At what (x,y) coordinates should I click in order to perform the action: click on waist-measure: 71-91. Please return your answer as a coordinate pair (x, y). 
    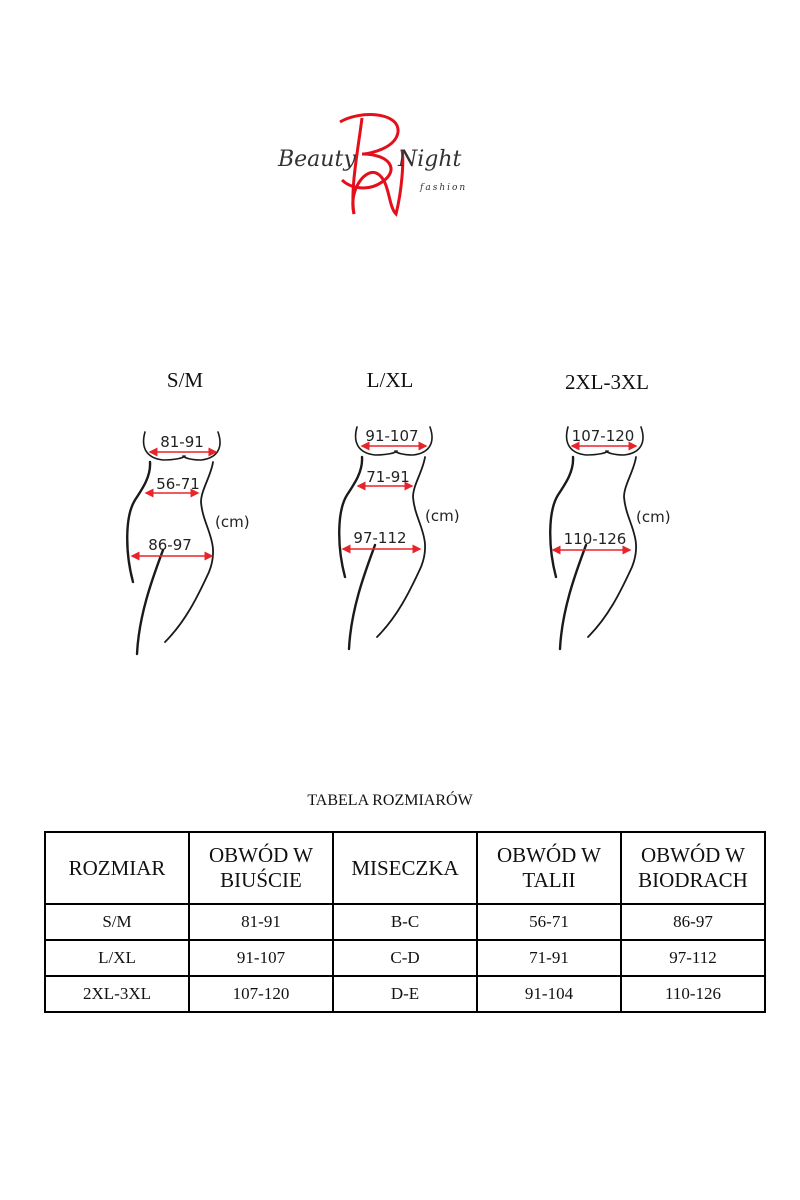
    Looking at the image, I should click on (388, 477).